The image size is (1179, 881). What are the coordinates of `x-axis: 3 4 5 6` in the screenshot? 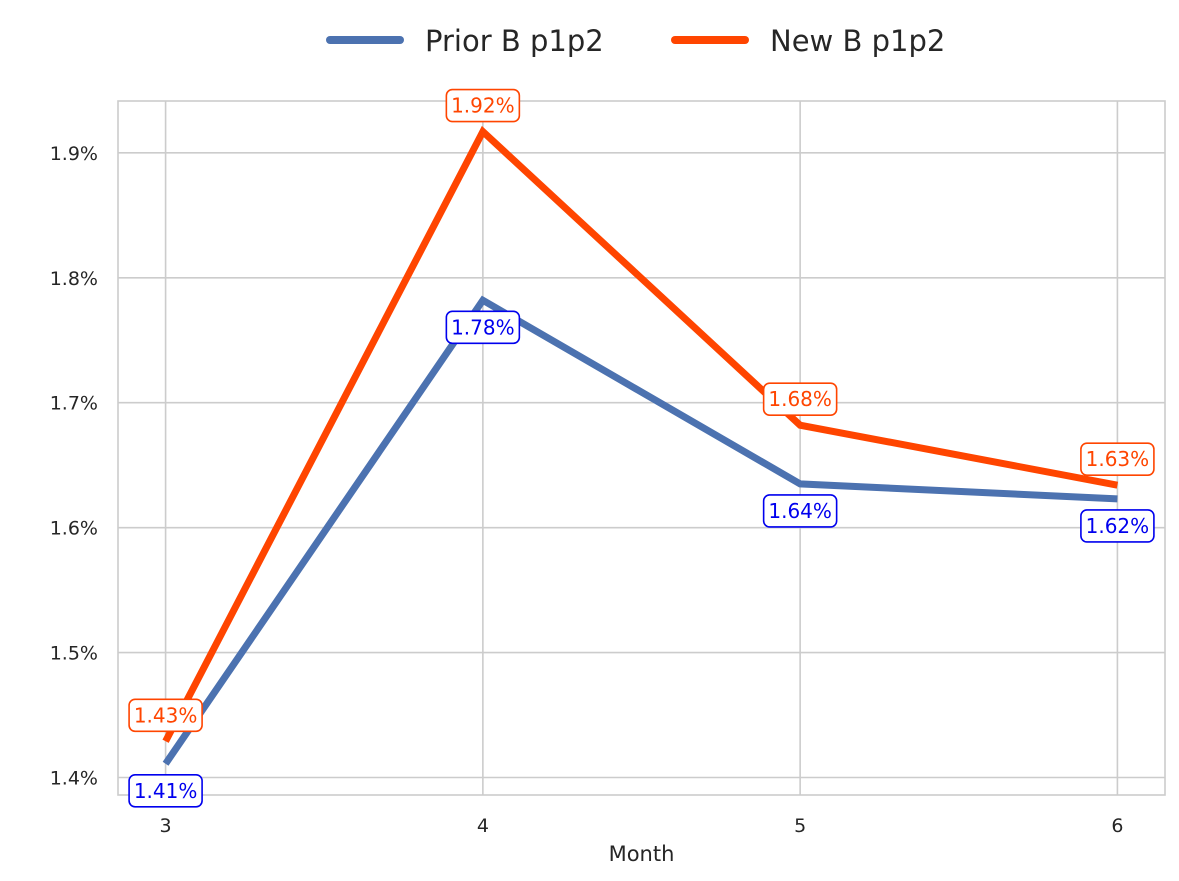 It's located at (642, 826).